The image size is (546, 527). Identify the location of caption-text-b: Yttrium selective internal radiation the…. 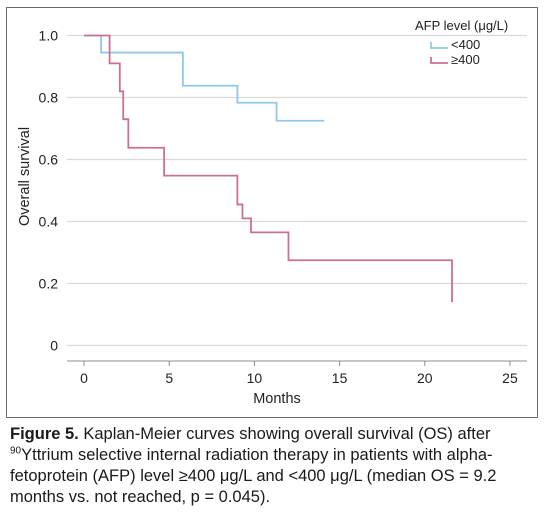
(253, 476).